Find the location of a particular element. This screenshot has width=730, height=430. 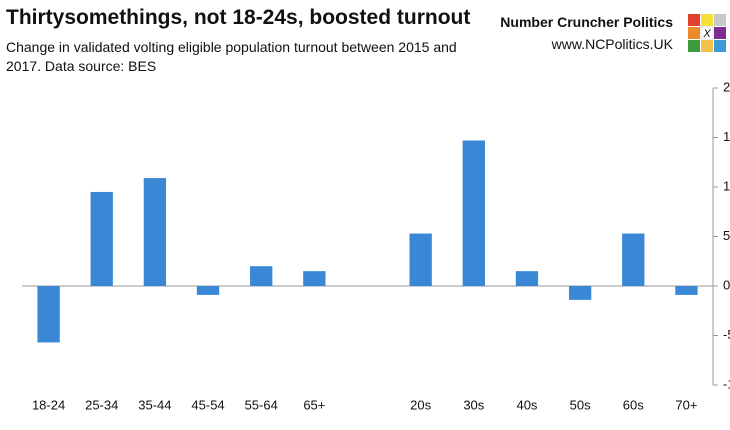

website: www.NCPolitics.UK is located at coordinates (612, 44).